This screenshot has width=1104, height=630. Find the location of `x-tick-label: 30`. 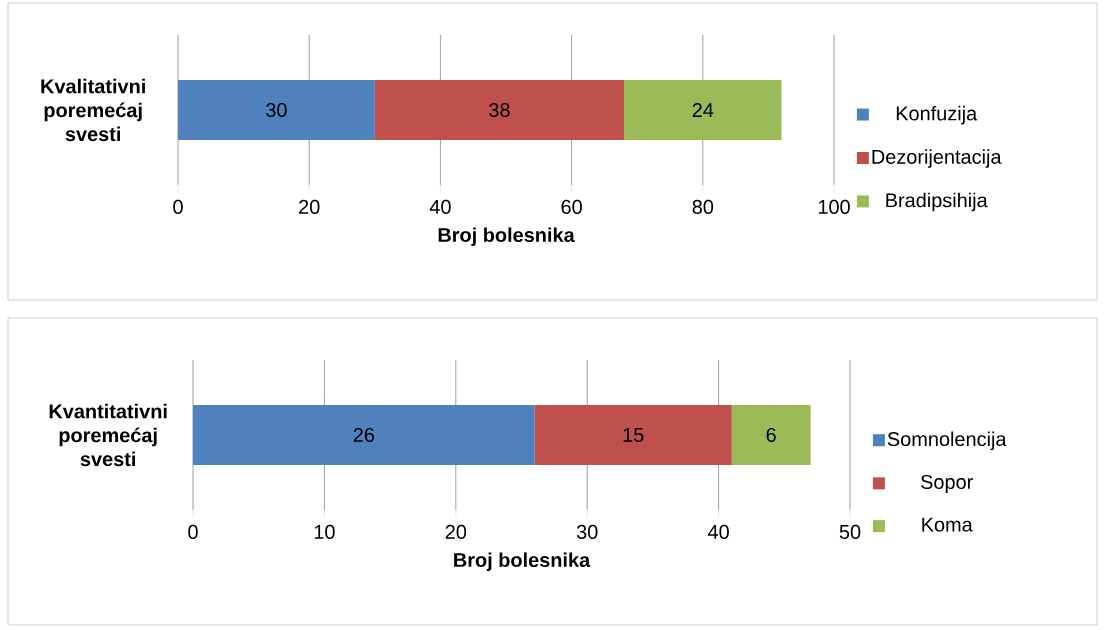

x-tick-label: 30 is located at coordinates (587, 531).